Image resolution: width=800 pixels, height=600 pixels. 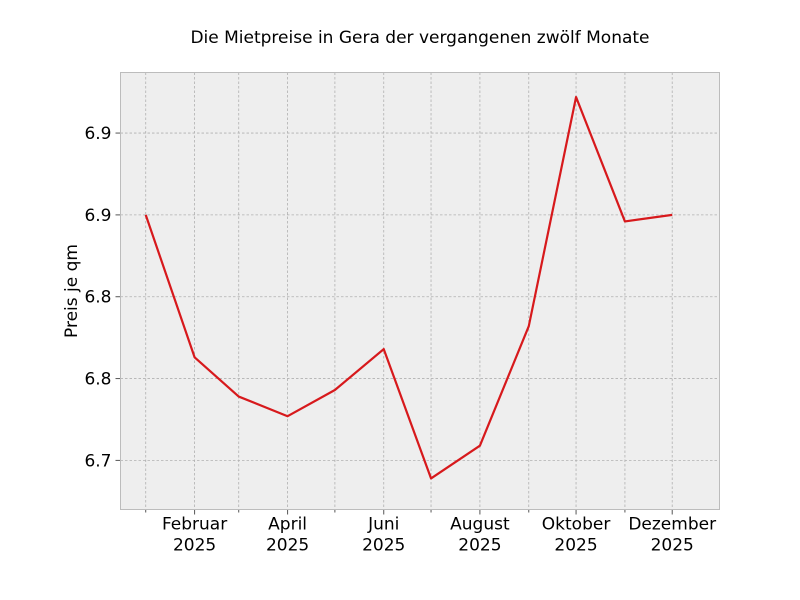 I want to click on x-tick-label: Juni 2025, so click(x=383, y=535).